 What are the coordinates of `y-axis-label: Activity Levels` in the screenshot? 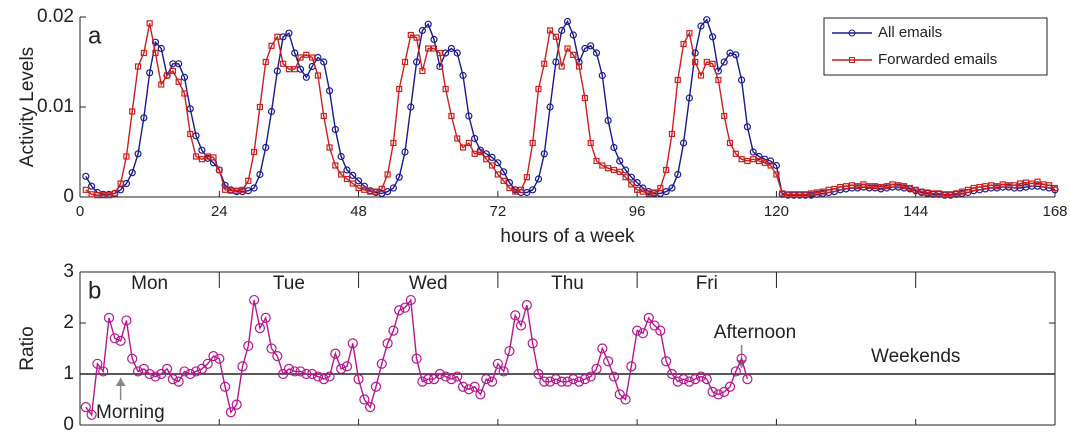 It's located at (27, 107).